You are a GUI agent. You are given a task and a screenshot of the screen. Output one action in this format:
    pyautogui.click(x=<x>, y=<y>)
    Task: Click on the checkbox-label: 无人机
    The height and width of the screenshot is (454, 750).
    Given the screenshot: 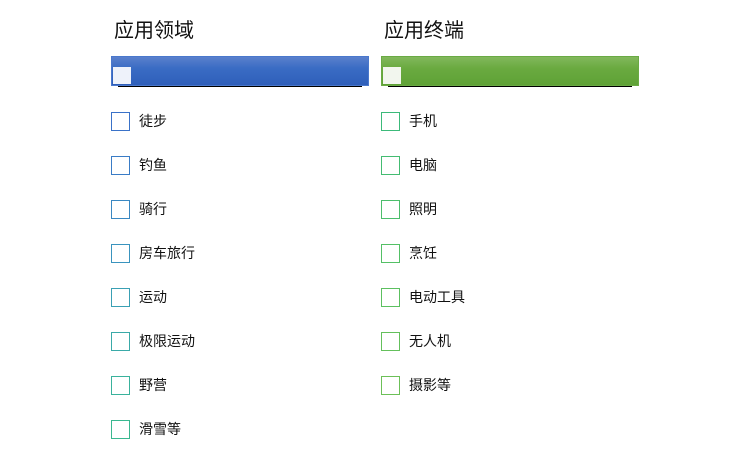 What is the action you would take?
    pyautogui.click(x=430, y=342)
    